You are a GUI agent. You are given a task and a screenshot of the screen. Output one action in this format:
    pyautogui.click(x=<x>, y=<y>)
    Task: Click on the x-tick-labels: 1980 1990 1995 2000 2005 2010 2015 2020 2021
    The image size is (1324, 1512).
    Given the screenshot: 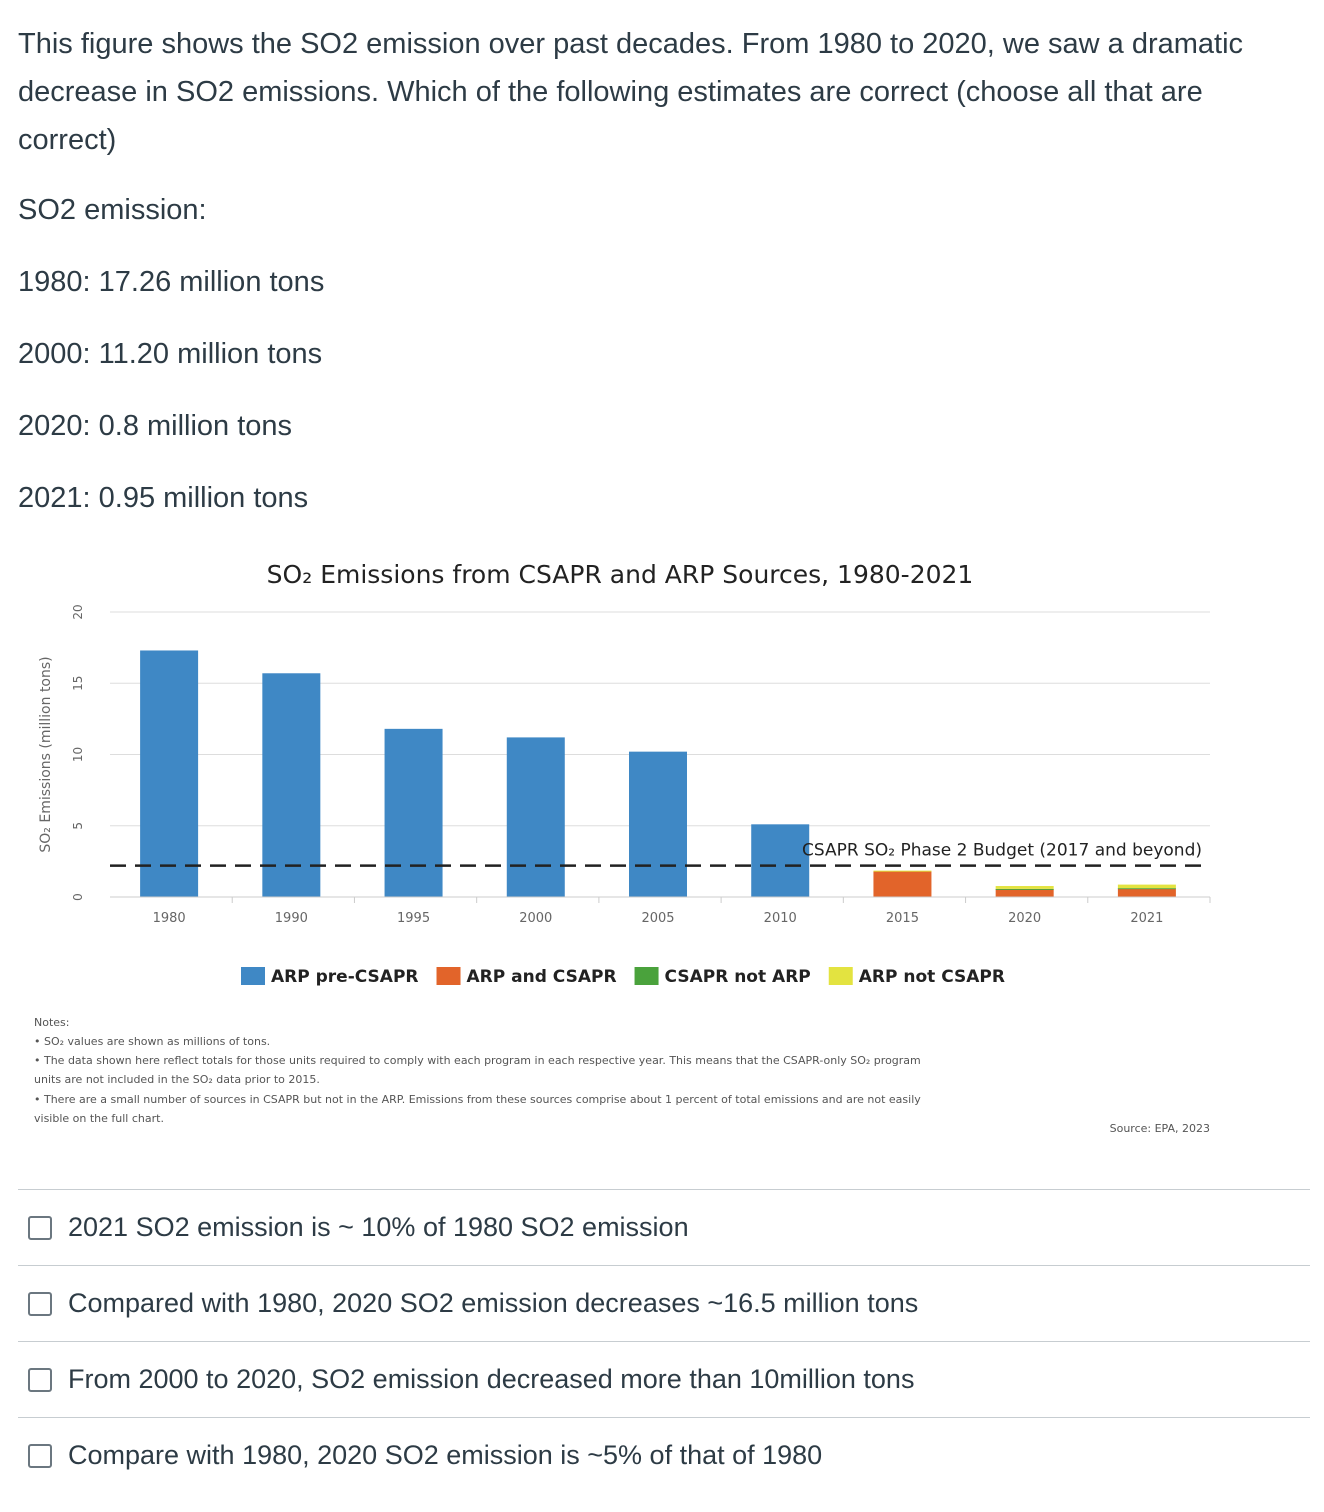 What is the action you would take?
    pyautogui.click(x=660, y=911)
    